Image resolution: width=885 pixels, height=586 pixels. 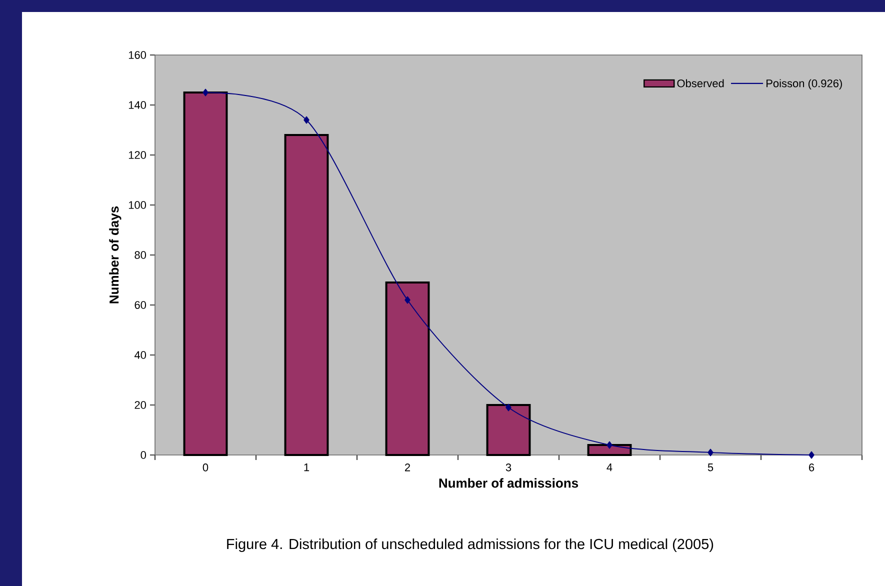 I want to click on y-tick-label: 20, so click(x=140, y=405).